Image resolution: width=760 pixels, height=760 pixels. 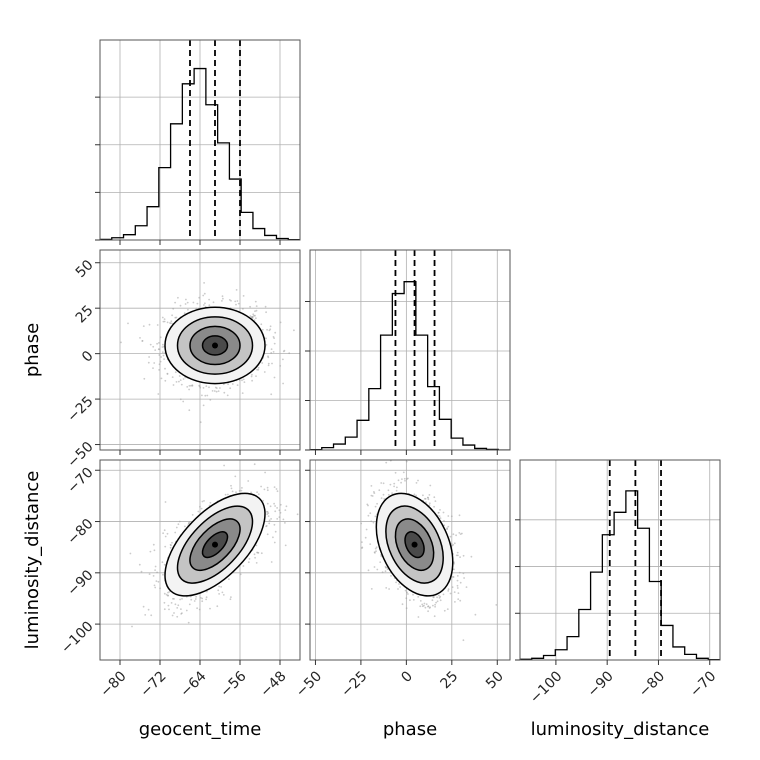 I want to click on histogram-luminosity_distance, so click(x=620, y=575).